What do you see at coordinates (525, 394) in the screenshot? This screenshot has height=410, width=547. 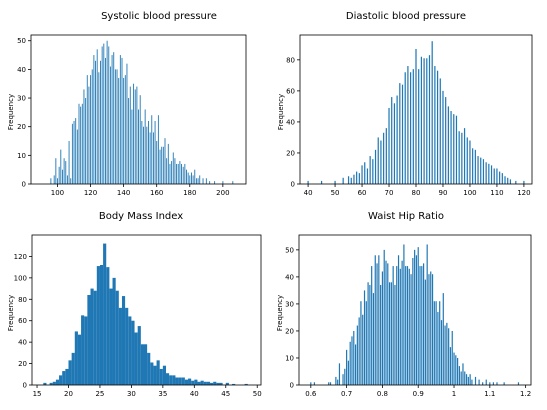 I see `x-tick-label: 1.2` at bounding box center [525, 394].